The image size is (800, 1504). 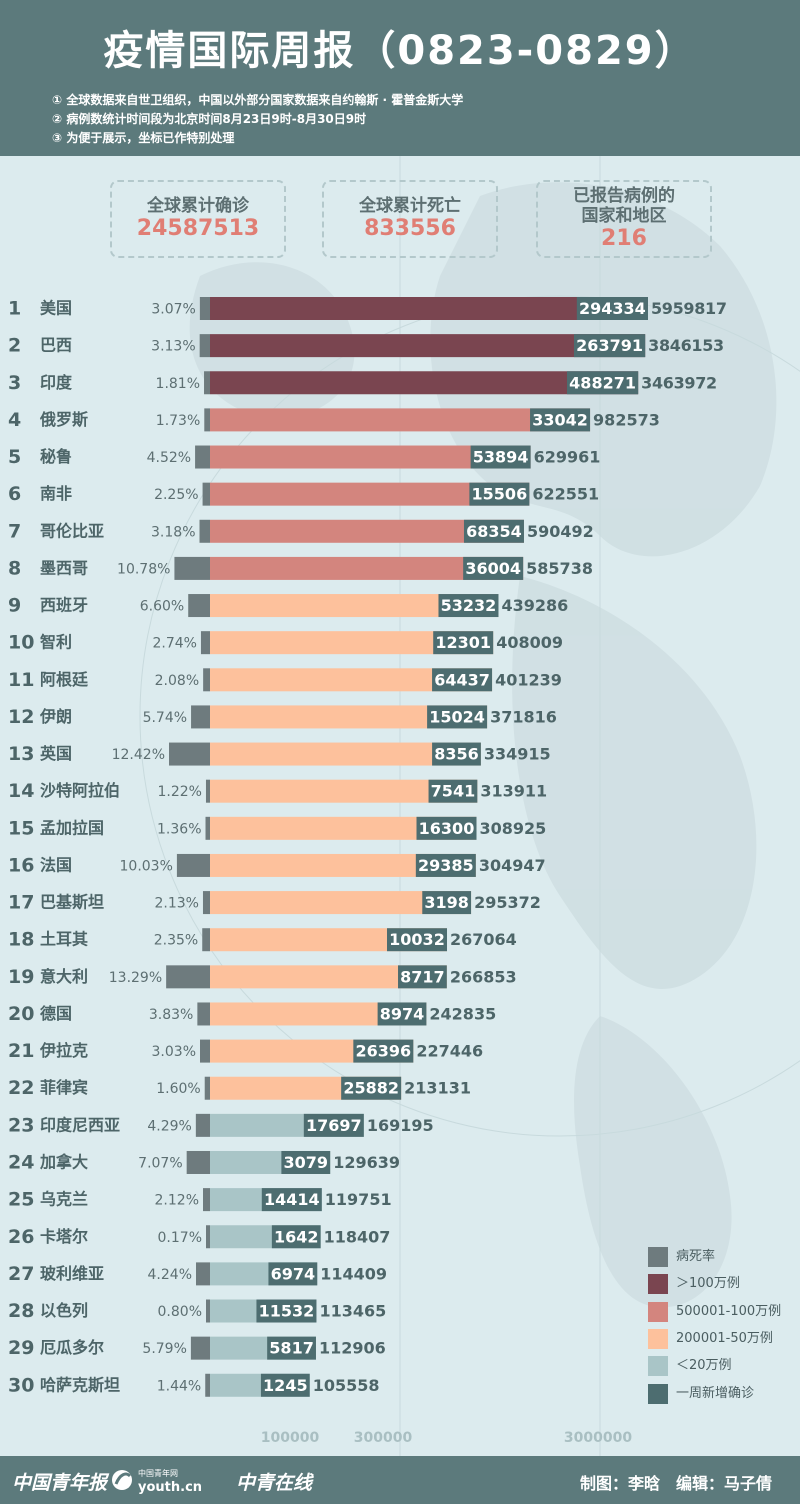 I want to click on weekly-new-label: 488271, so click(x=602, y=382).